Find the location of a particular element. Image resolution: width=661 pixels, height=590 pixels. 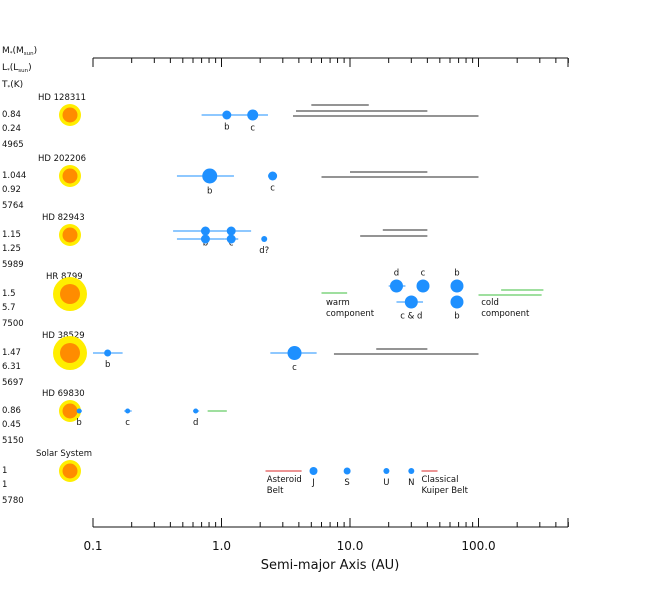

star-temperature: 5780 is located at coordinates (13, 501).